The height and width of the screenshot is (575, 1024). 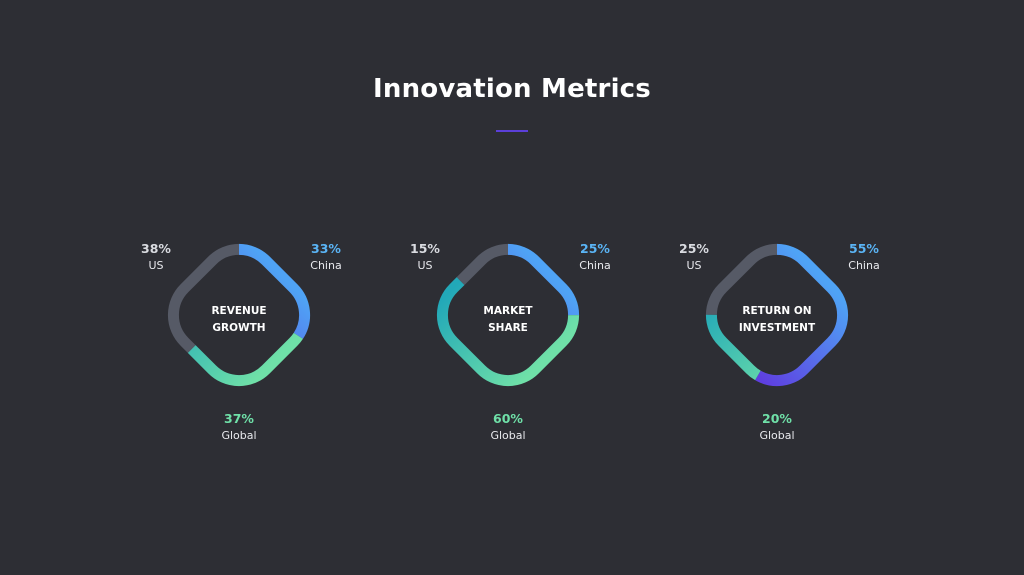 What do you see at coordinates (776, 311) in the screenshot?
I see `center-label: RETURN ON` at bounding box center [776, 311].